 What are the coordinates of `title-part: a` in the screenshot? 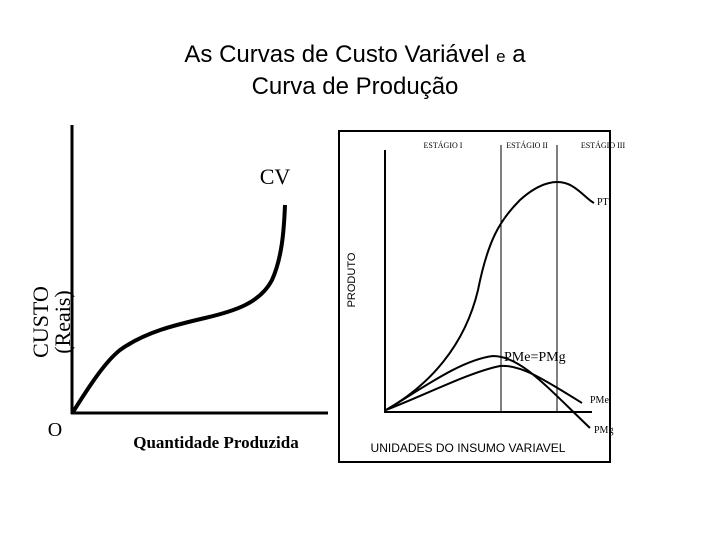 It's located at (519, 54).